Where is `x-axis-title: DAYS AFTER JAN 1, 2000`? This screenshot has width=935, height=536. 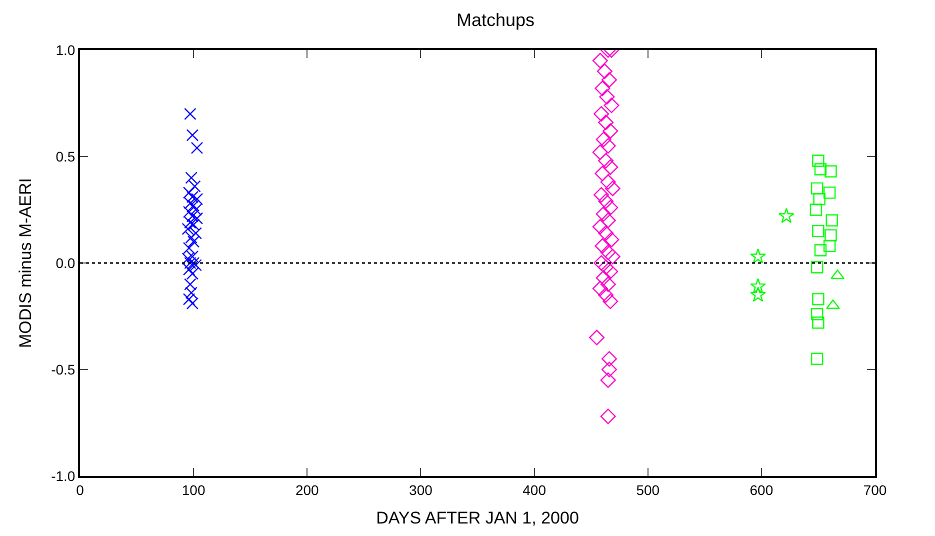 x-axis-title: DAYS AFTER JAN 1, 2000 is located at coordinates (477, 518).